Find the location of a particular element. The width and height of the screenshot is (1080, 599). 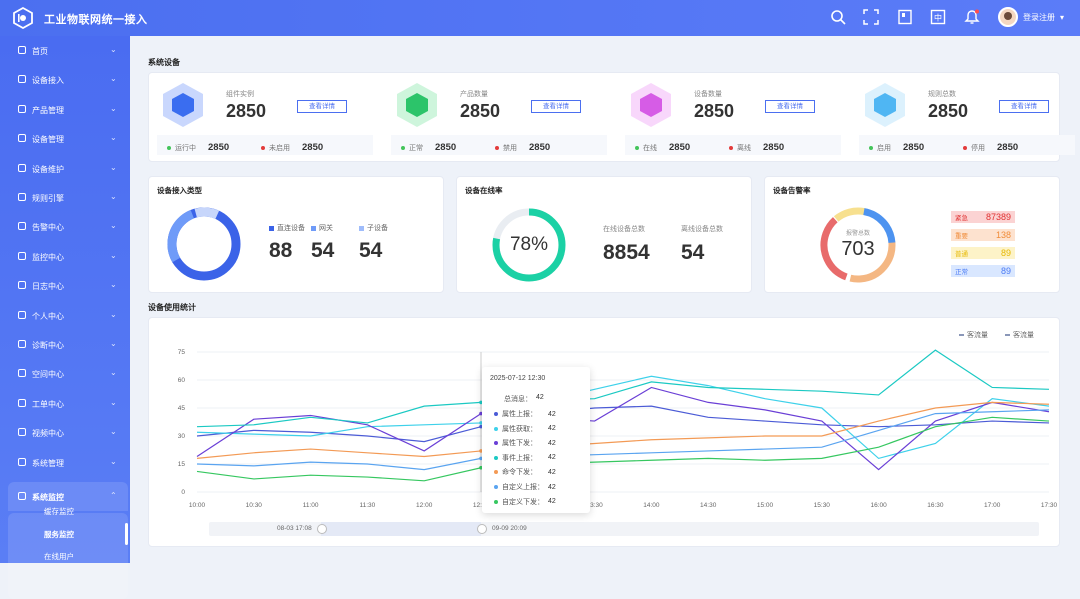

time-range-slider is located at coordinates (624, 529).